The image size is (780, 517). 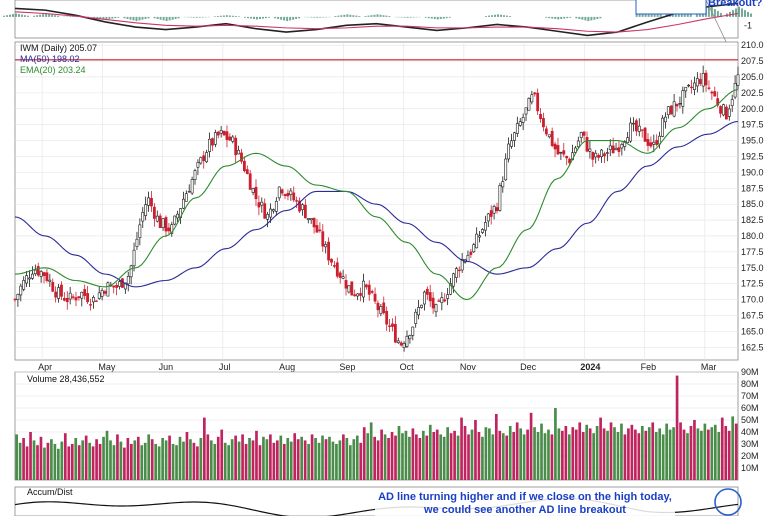 I want to click on price-tick-label: 200.0, so click(x=752, y=109).